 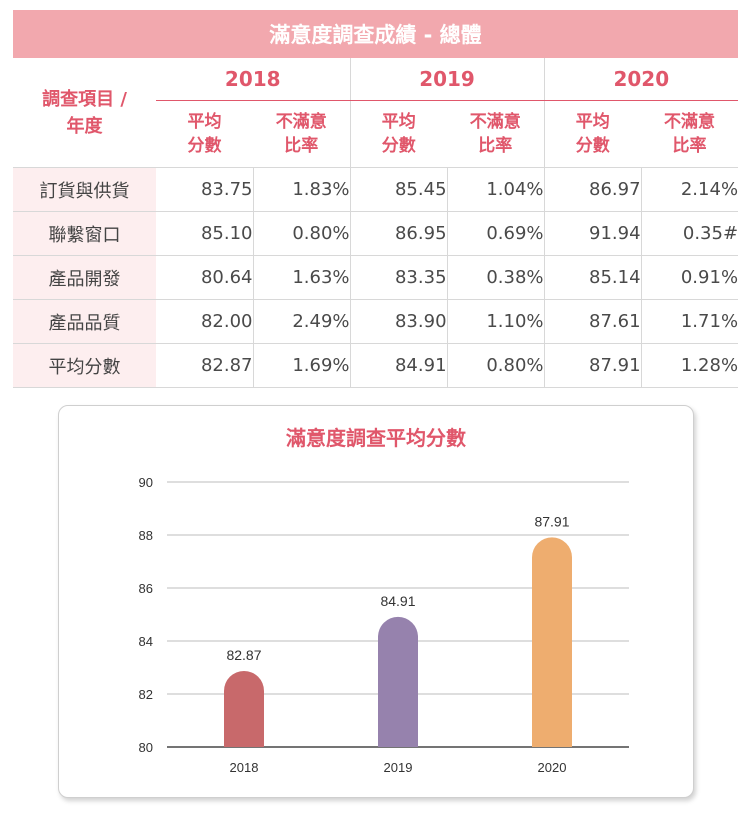 I want to click on avg-score-cell: 86.97, so click(x=592, y=189).